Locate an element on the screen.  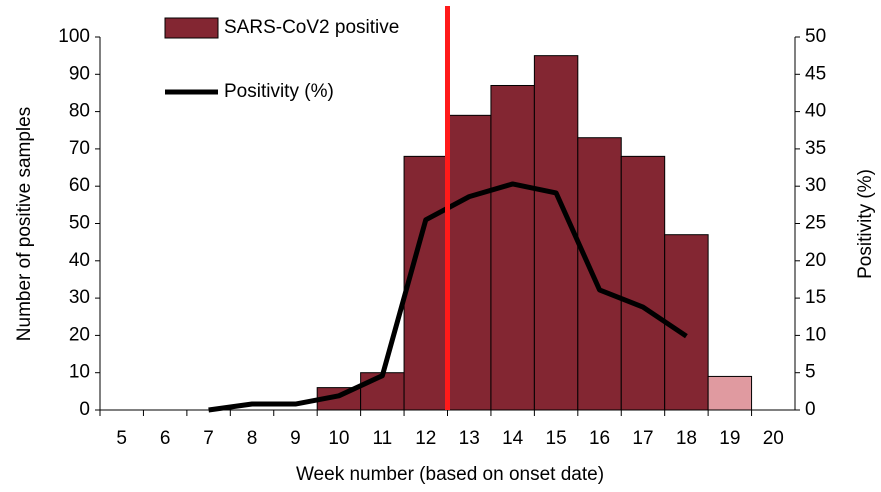
y2-tick-label: 0 is located at coordinates (810, 409).